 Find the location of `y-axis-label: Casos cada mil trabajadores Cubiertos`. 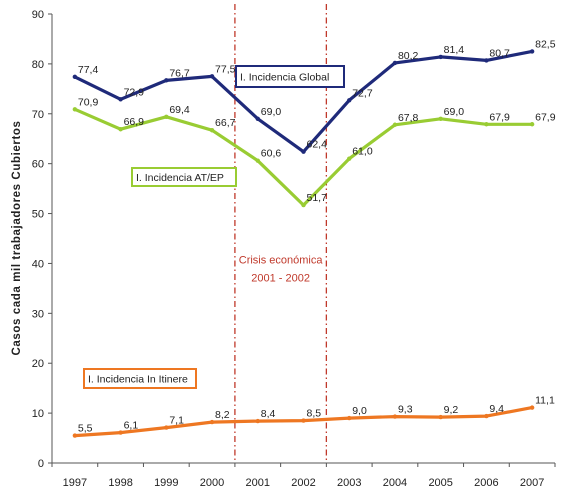

y-axis-label: Casos cada mil trabajadores Cubiertos is located at coordinates (17, 237).